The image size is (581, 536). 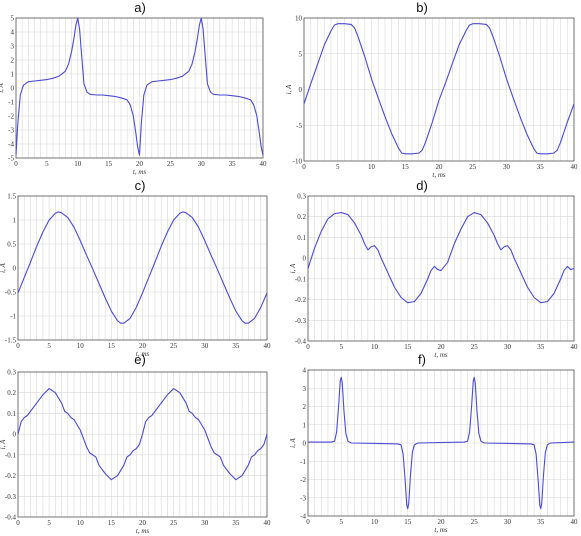 What do you see at coordinates (301, 300) in the screenshot?
I see `y-tick-label: -0.2` at bounding box center [301, 300].